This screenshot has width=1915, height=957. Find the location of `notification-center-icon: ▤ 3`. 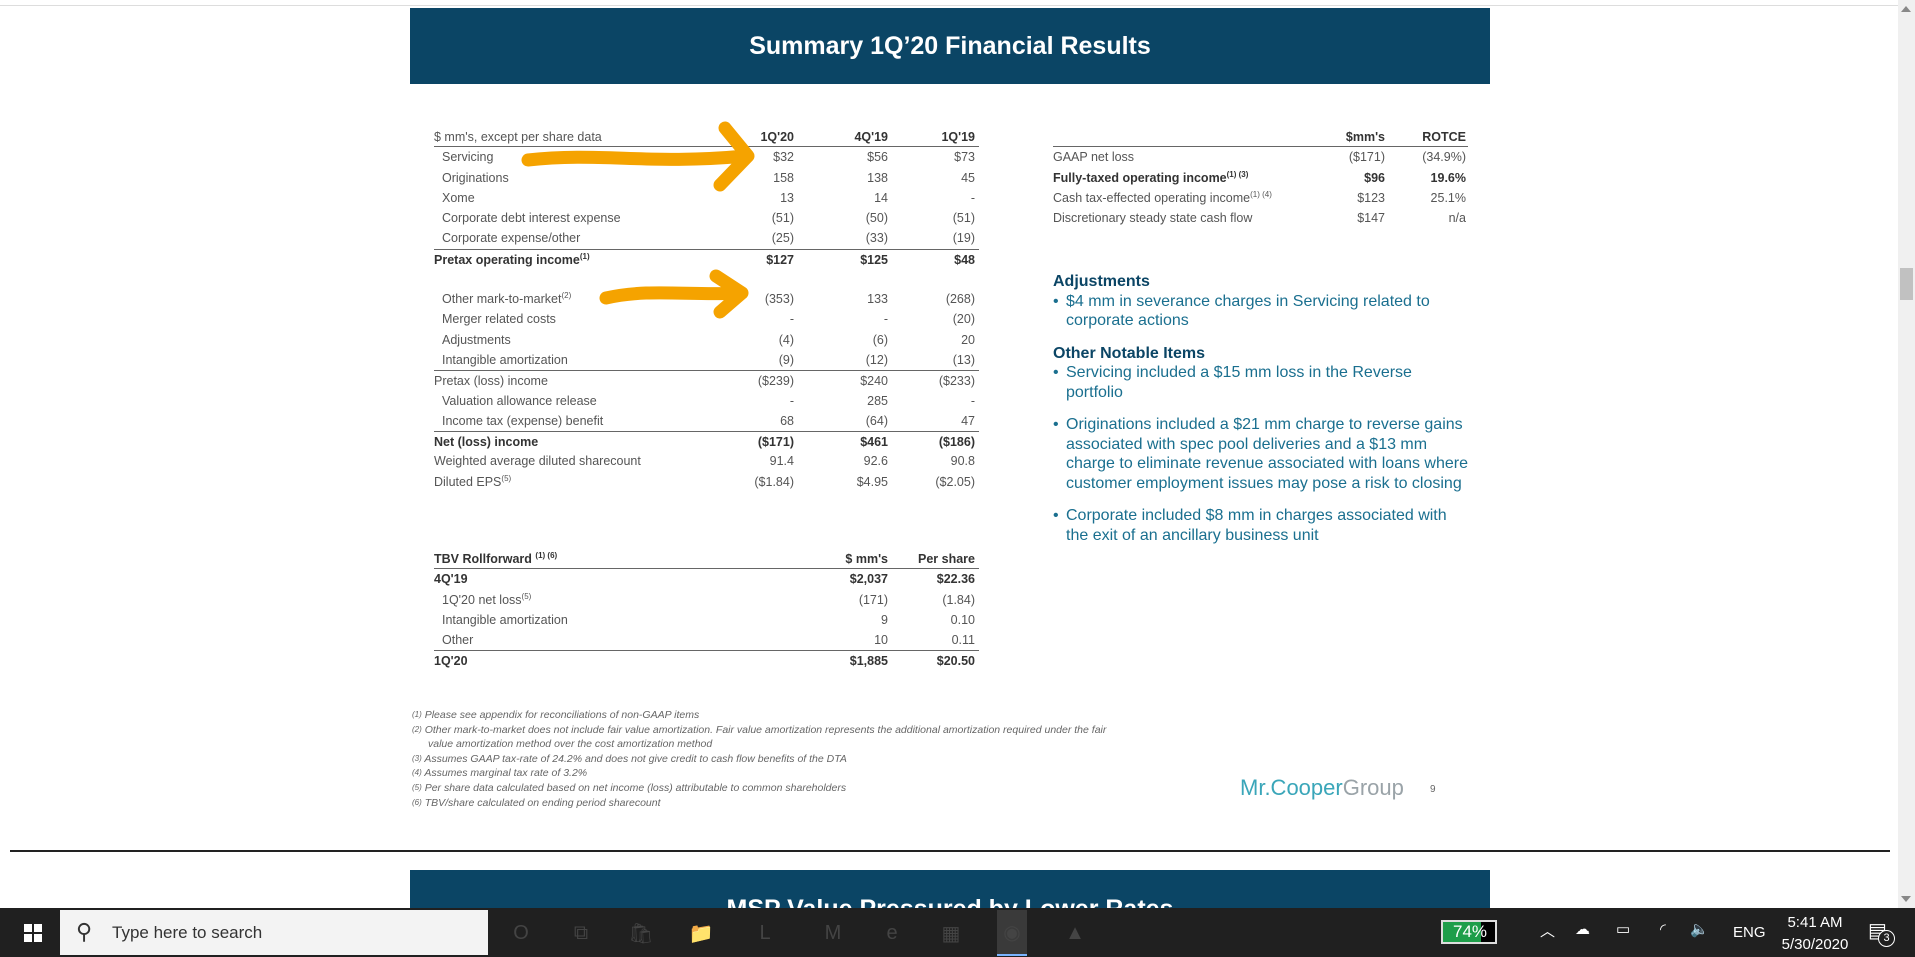

notification-center-icon: ▤ 3 is located at coordinates (1881, 932).